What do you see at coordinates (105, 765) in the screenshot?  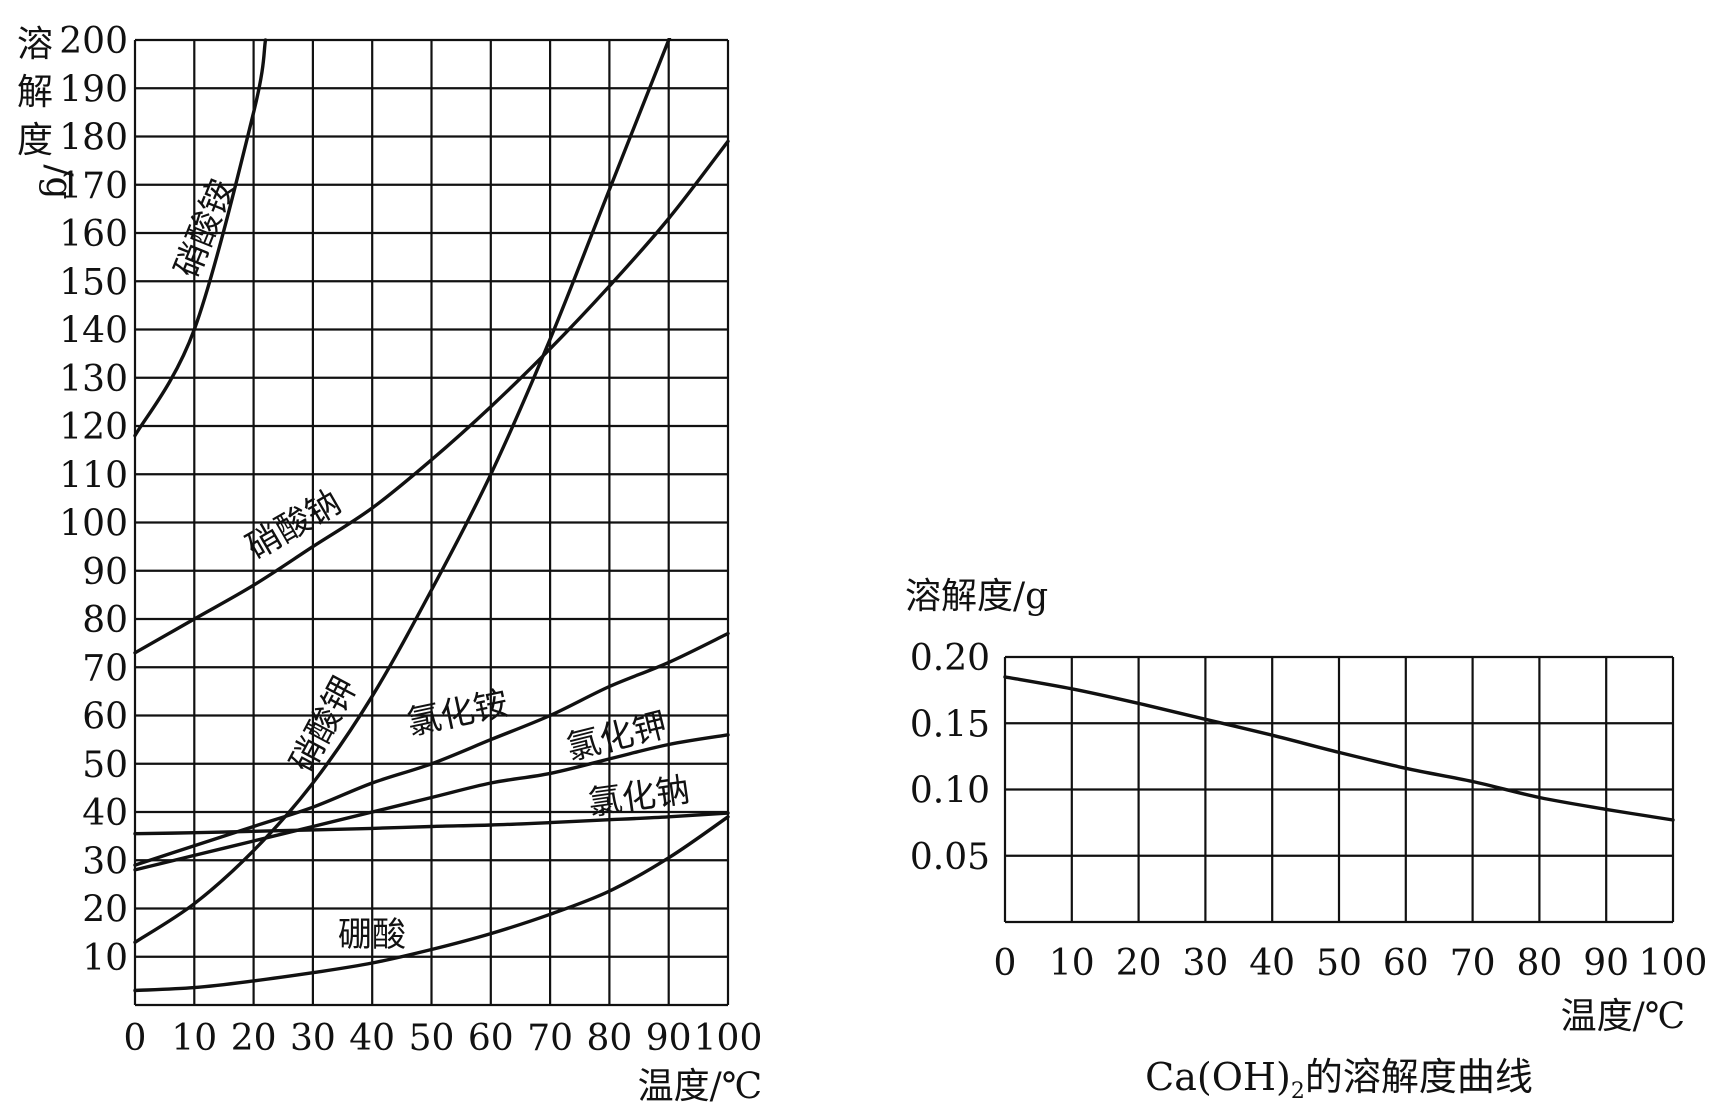 I see `left-y-tick-label: 50` at bounding box center [105, 765].